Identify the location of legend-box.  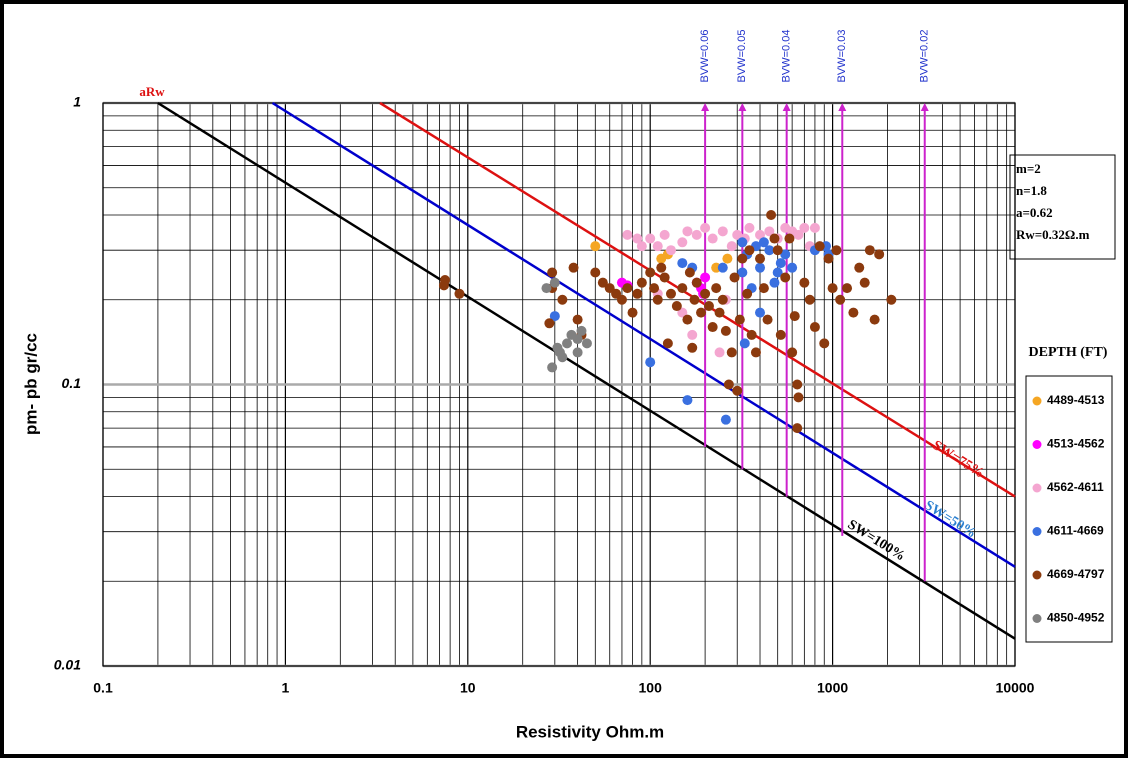
(1069, 509).